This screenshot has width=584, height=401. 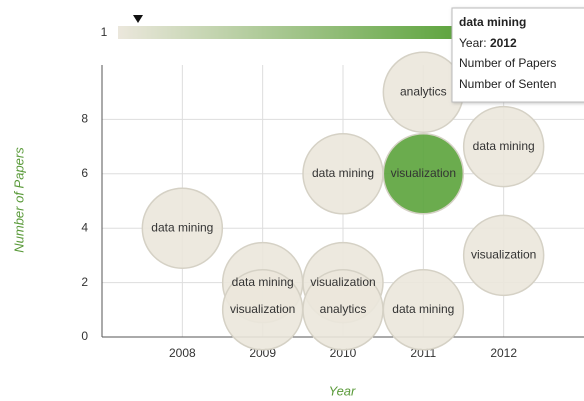 What do you see at coordinates (342, 390) in the screenshot?
I see `x-axis-title: Year` at bounding box center [342, 390].